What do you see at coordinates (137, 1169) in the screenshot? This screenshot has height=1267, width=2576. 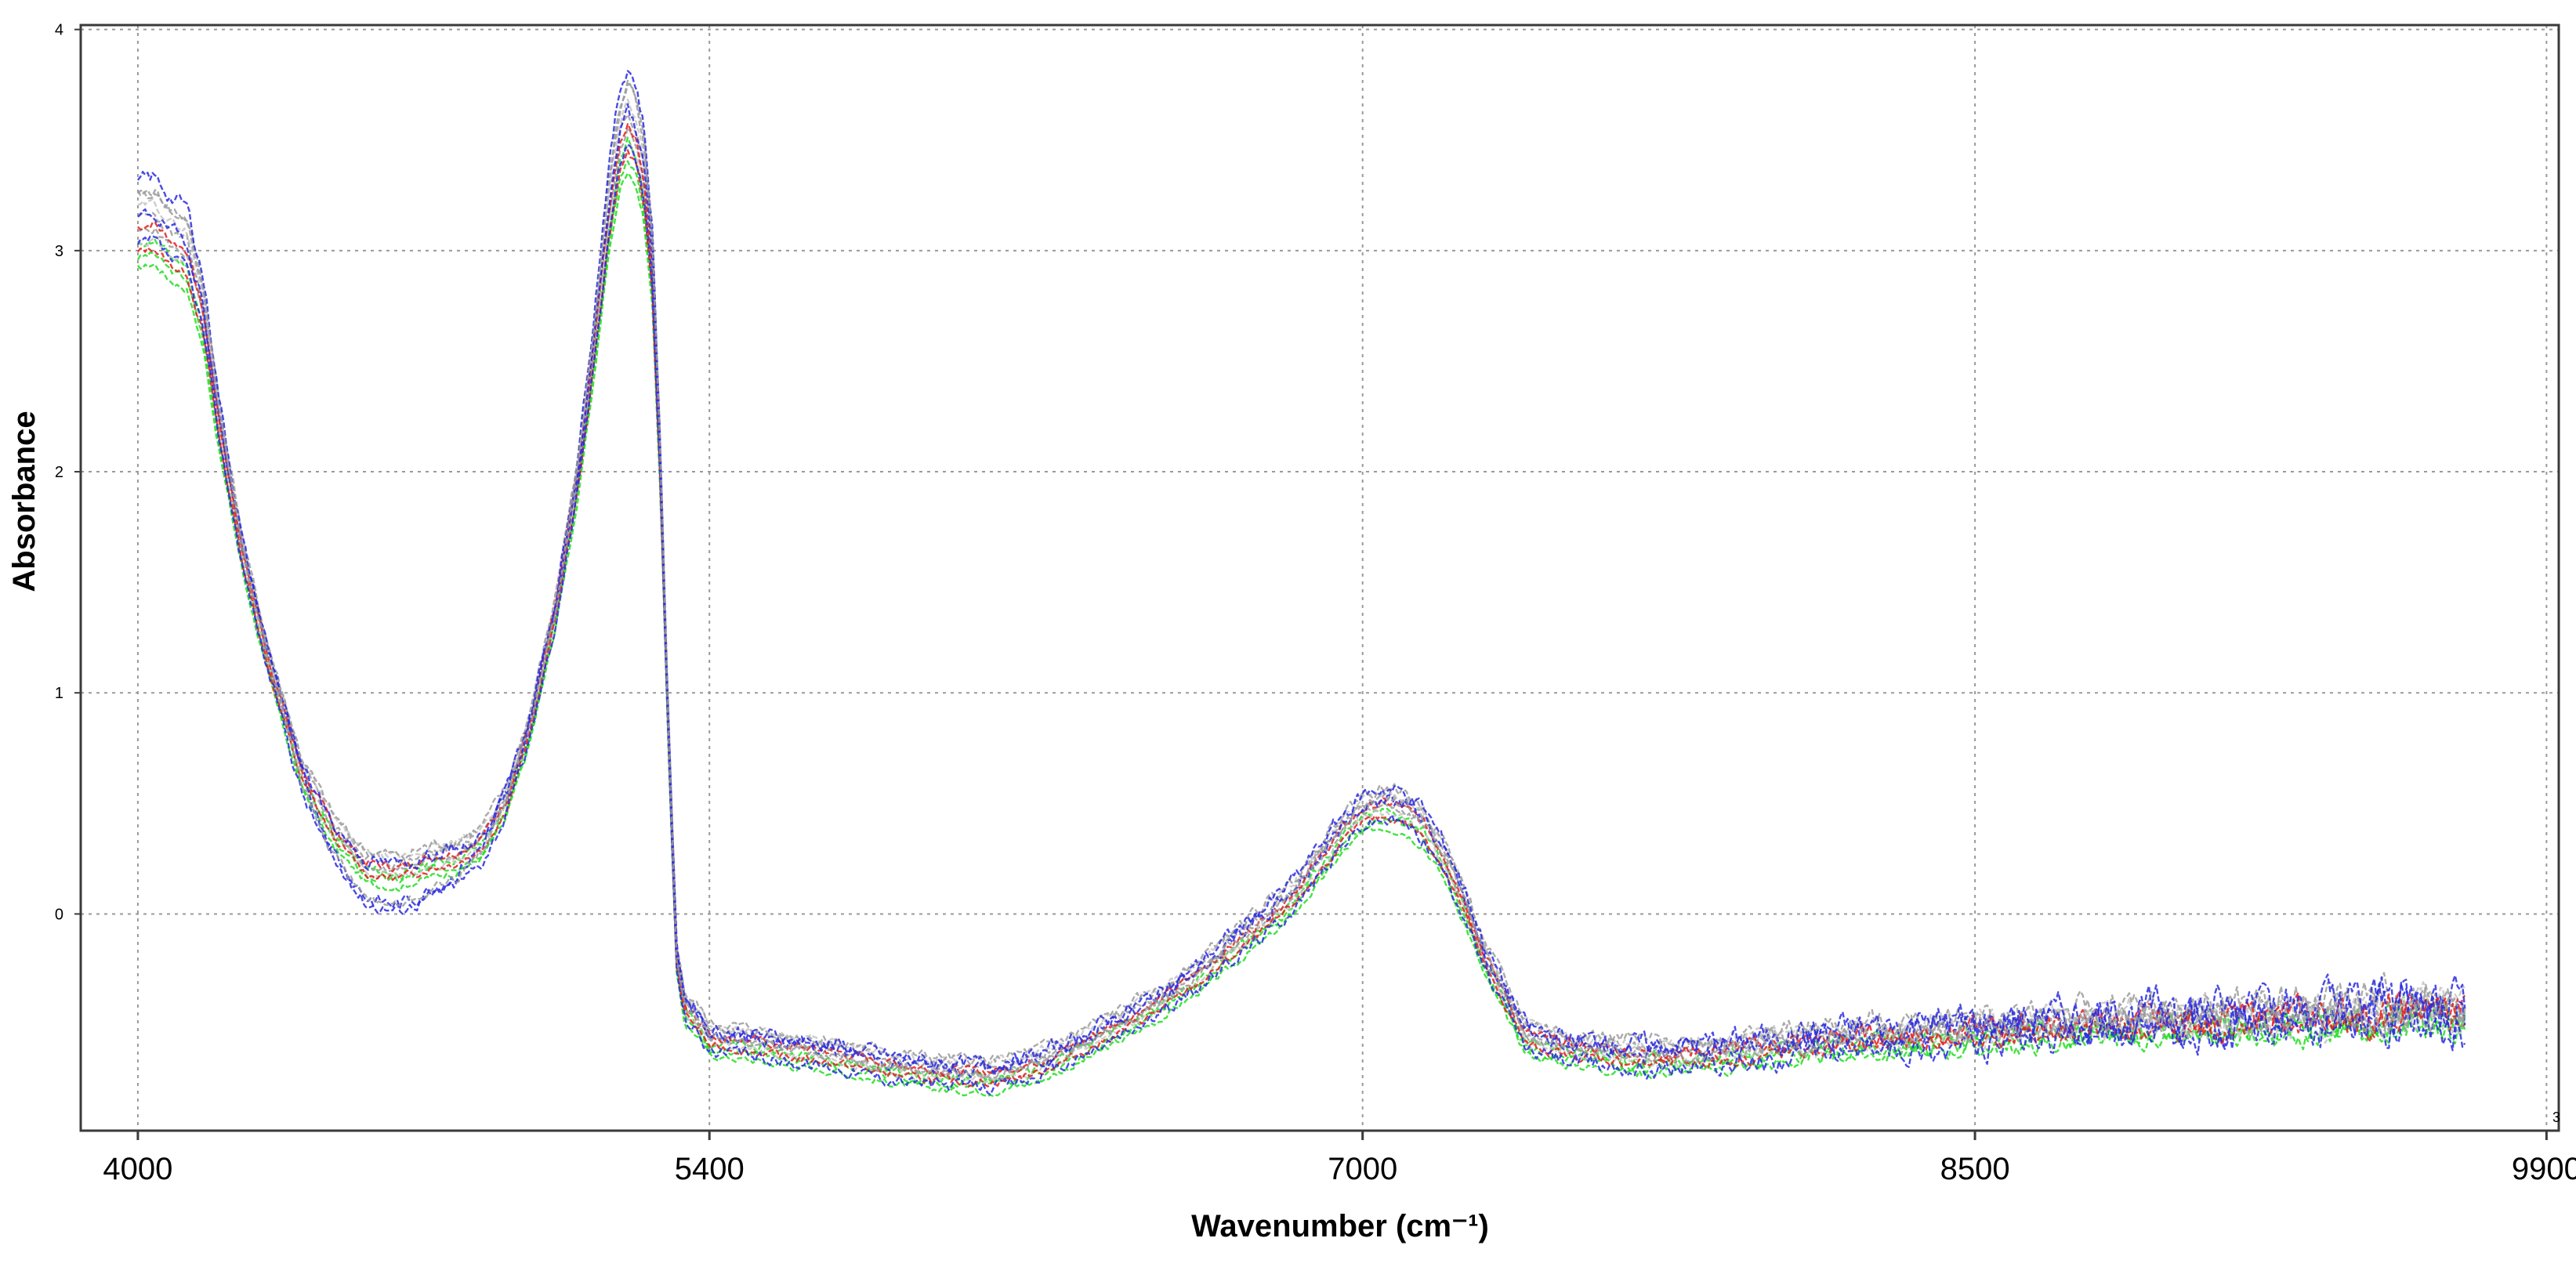 I see `x-tick-label: 4000` at bounding box center [137, 1169].